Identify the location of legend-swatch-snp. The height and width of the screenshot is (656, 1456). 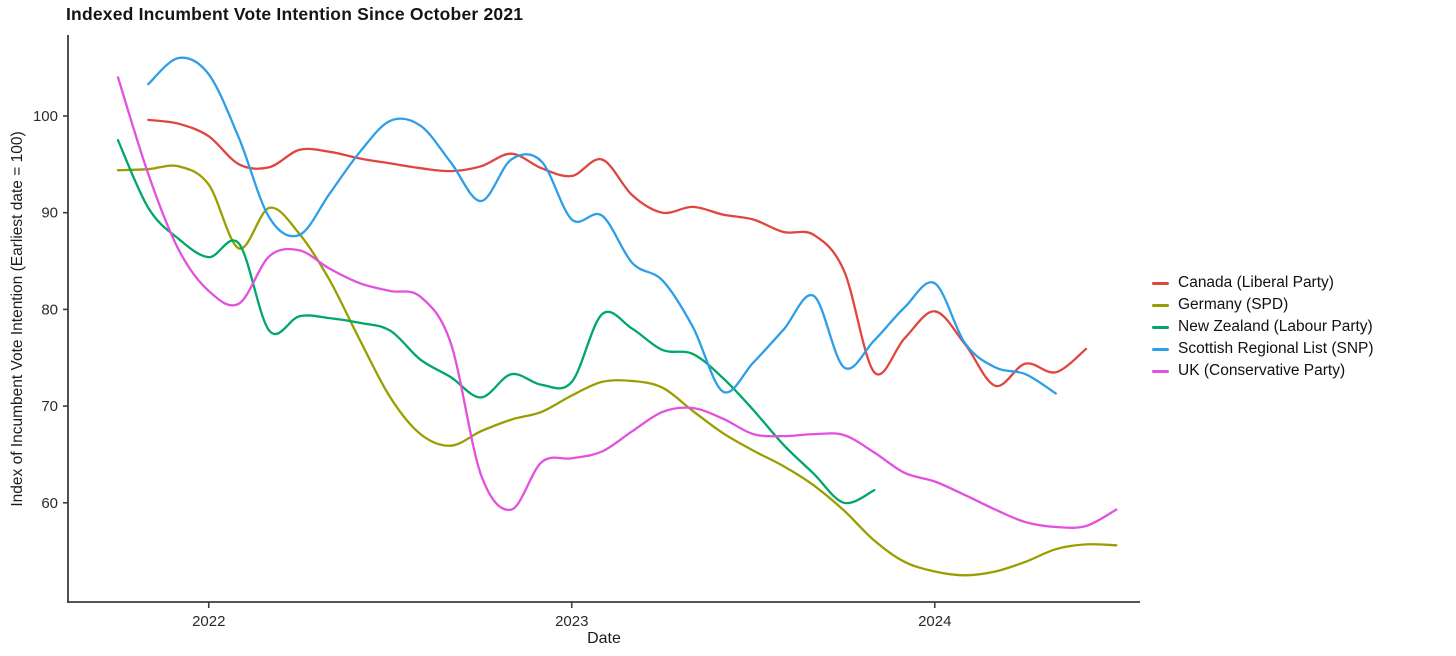
(1160, 349).